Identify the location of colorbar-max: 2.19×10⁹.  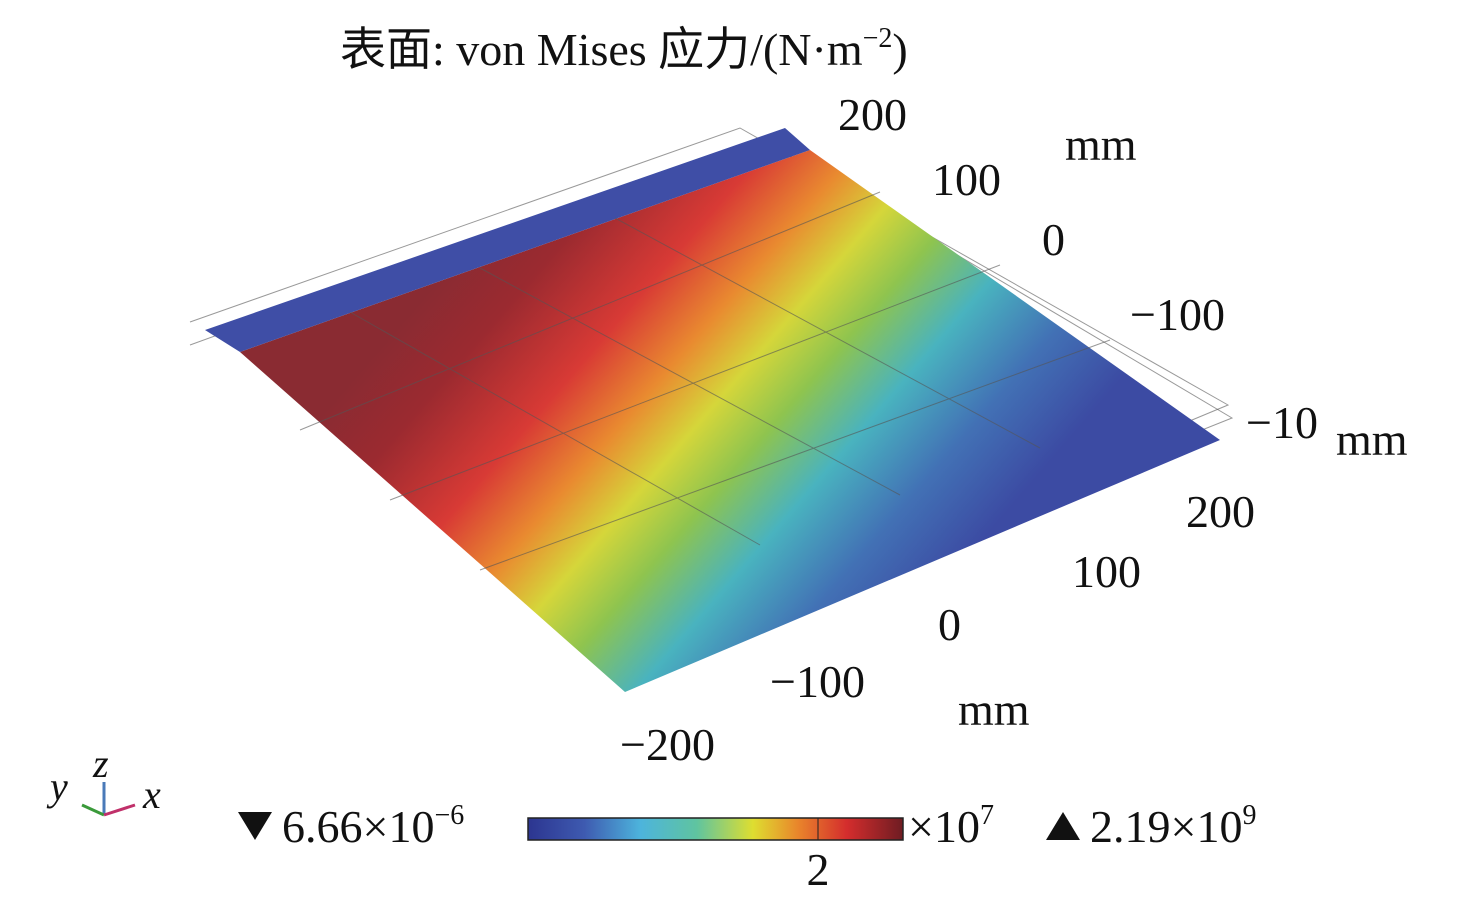
(1173, 826).